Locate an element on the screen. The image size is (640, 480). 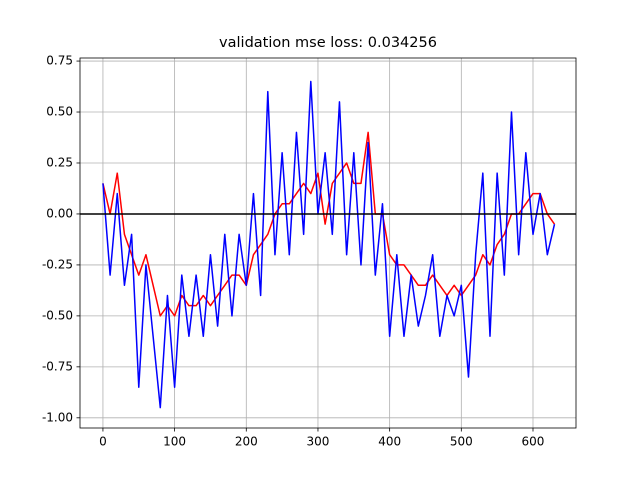
y-tick-label: -0.75 is located at coordinates (57, 366).